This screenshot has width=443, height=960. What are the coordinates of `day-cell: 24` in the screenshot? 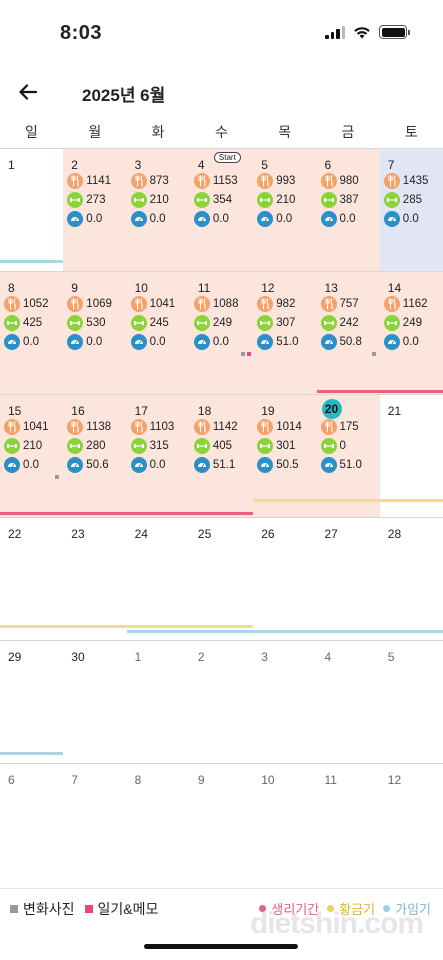 It's located at (159, 579).